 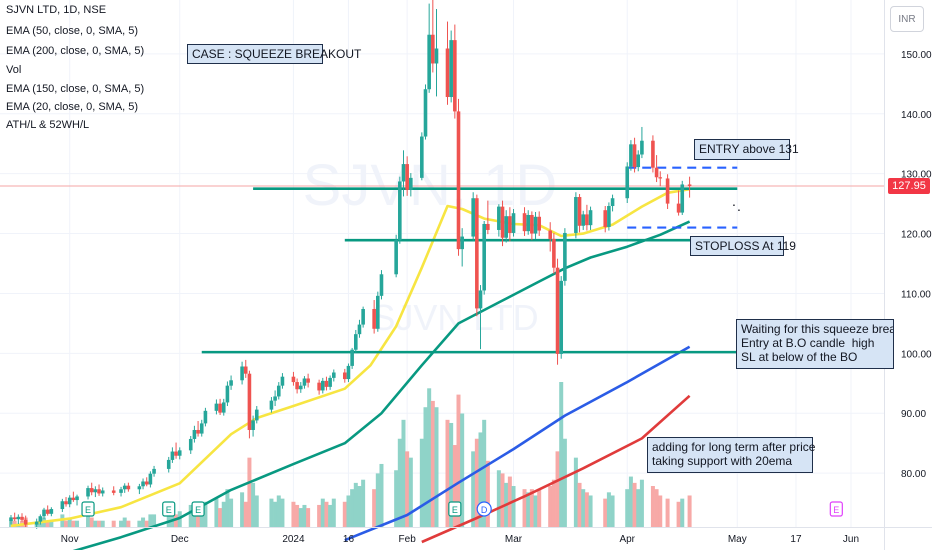 What do you see at coordinates (743, 246) in the screenshot?
I see `stoploss-note: STOPLOSS At 119` at bounding box center [743, 246].